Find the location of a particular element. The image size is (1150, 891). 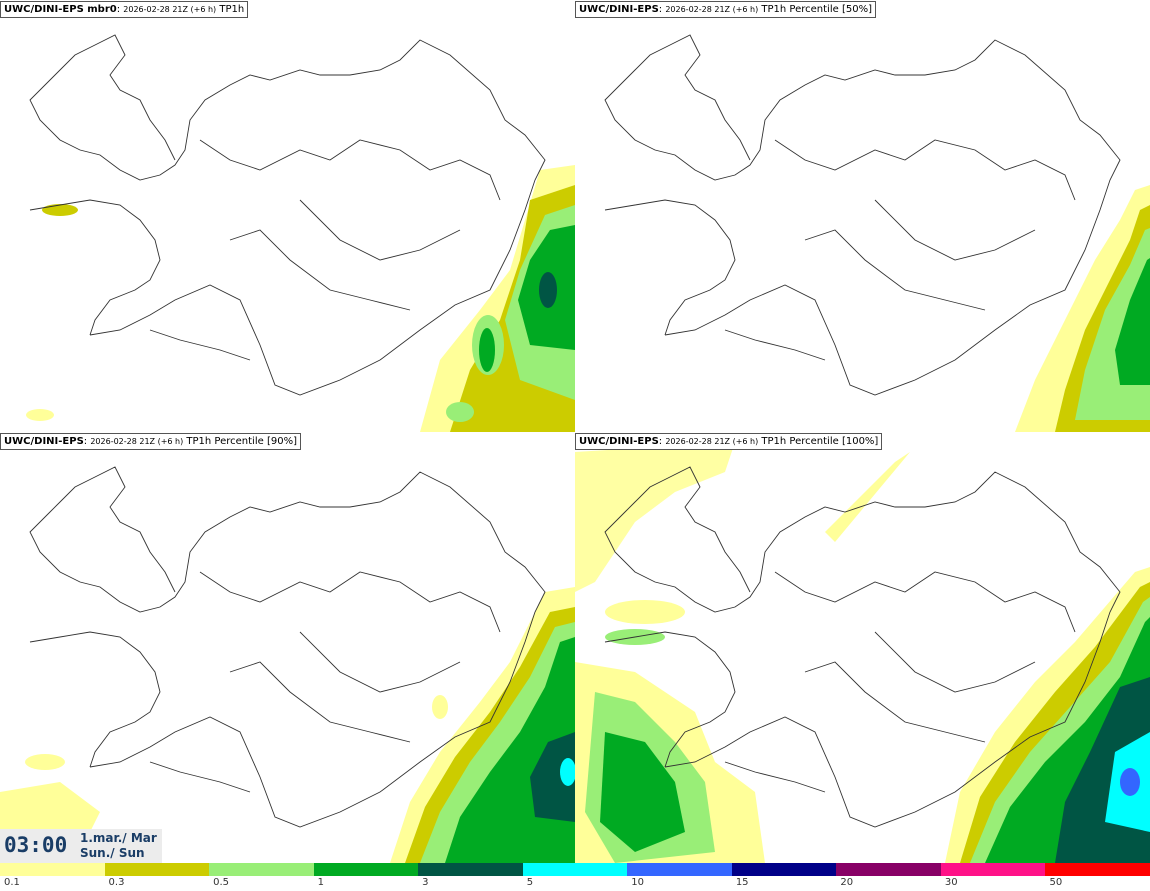

legend-tick-label: 0.5 is located at coordinates (221, 882).